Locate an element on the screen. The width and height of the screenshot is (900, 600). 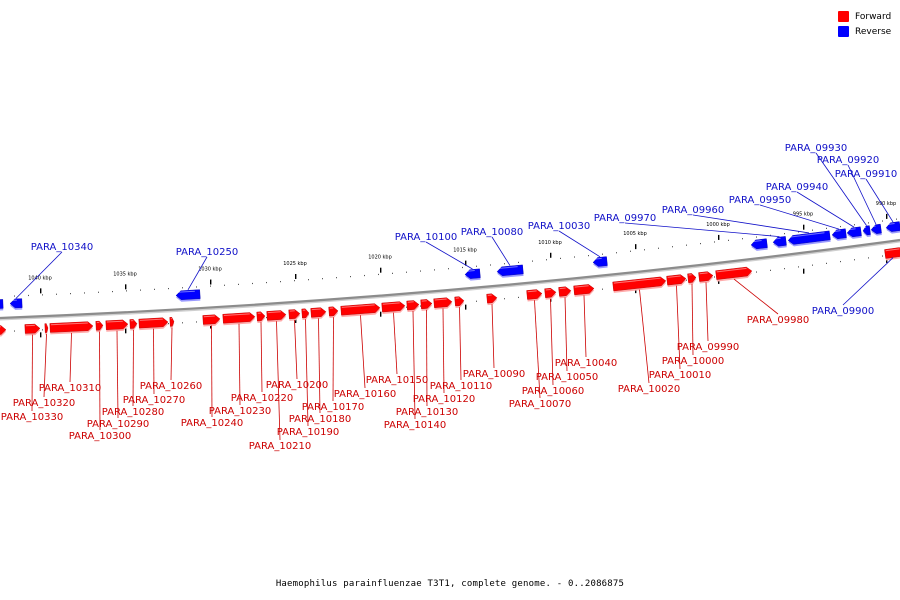
forward-gene-label: PARA_10190 is located at coordinates (308, 432).